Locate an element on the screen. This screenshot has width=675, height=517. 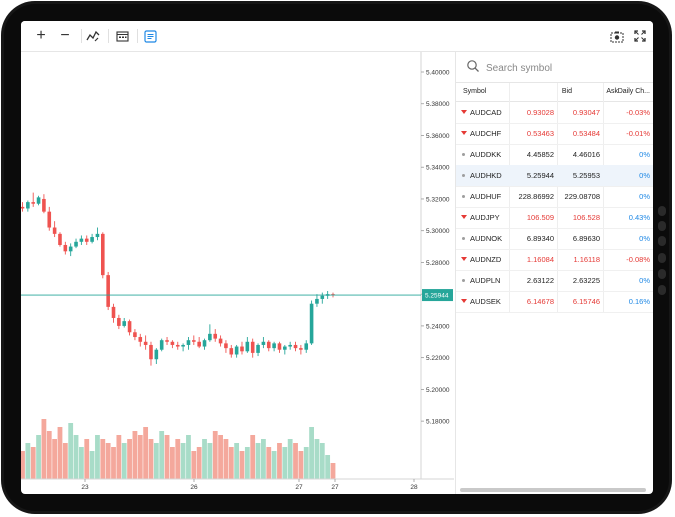
search-bar is located at coordinates (554, 67).